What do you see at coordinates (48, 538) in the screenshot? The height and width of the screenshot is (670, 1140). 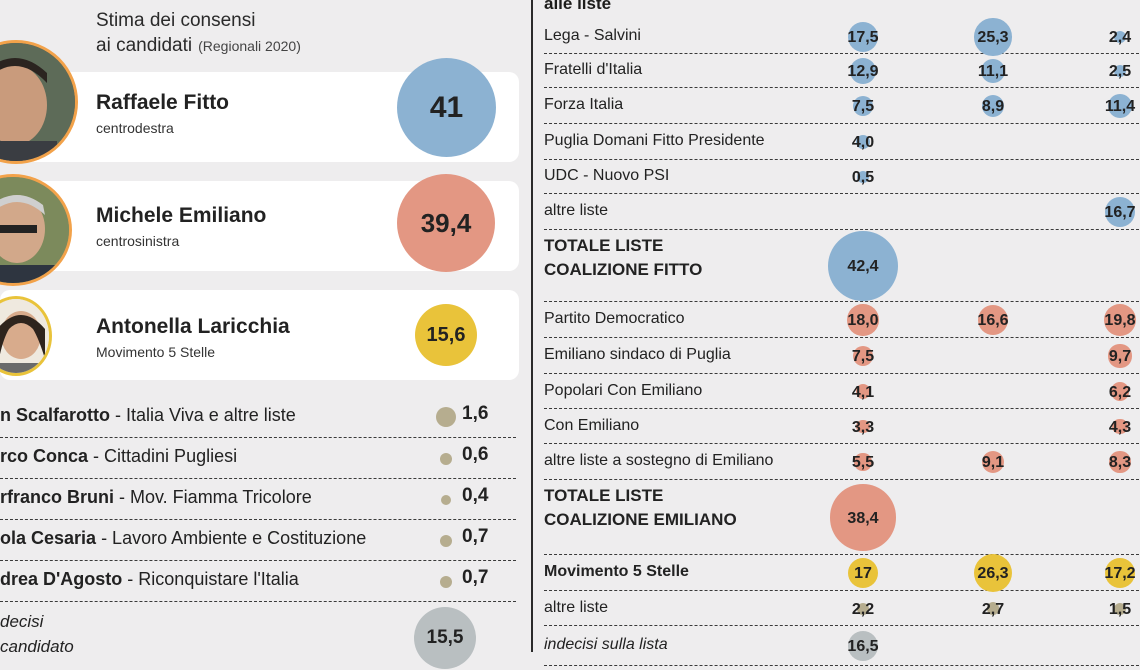 I see `minor-candidate-name: ola Cesaria` at bounding box center [48, 538].